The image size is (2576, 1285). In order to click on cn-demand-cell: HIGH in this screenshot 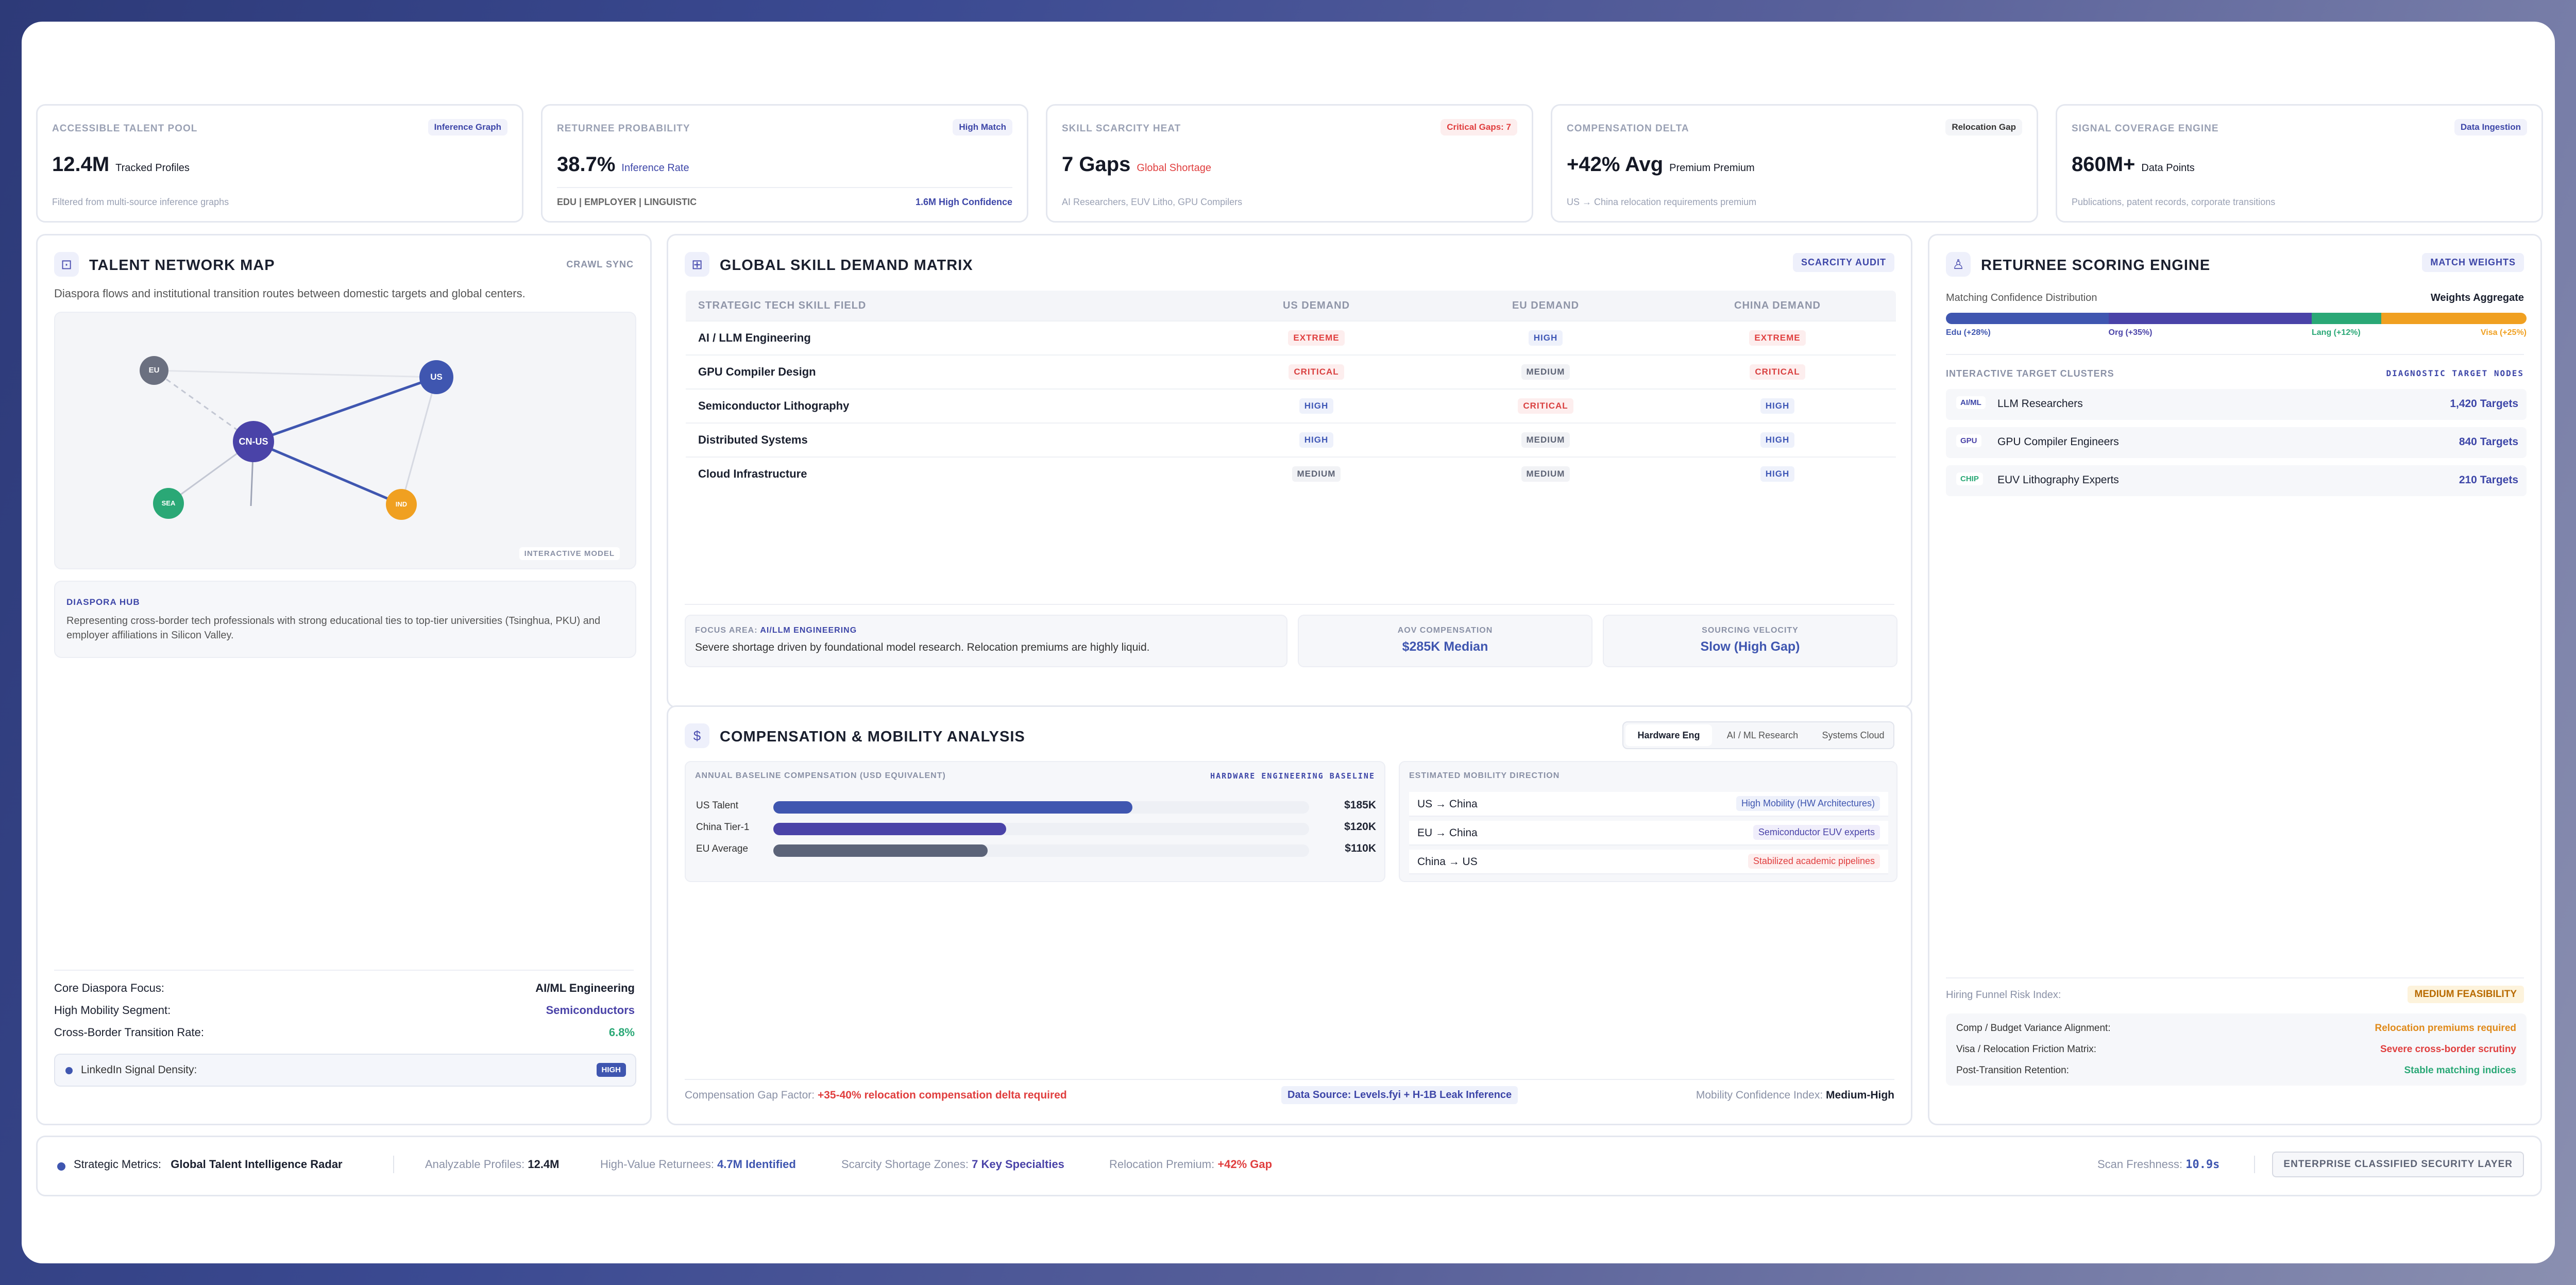, I will do `click(1777, 405)`.